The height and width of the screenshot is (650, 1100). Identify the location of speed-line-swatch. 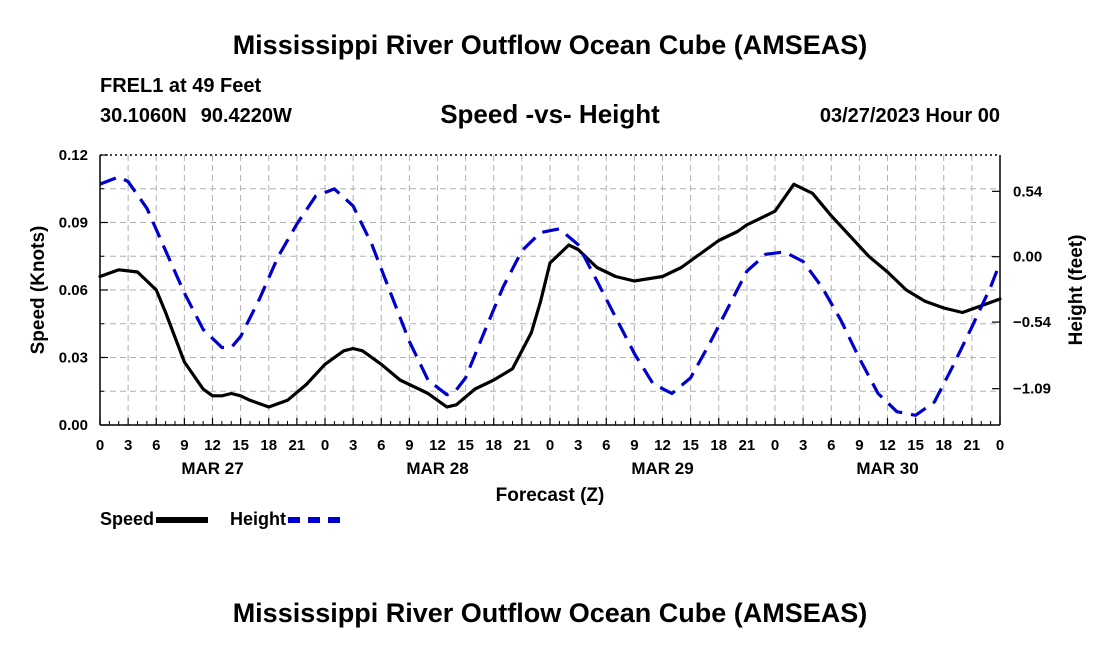
(182, 520).